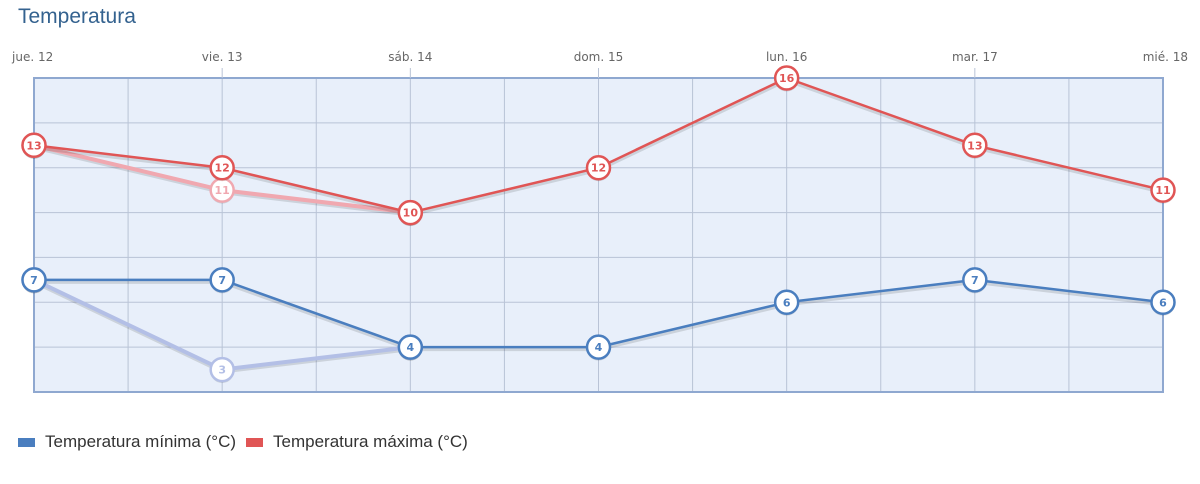  What do you see at coordinates (255, 442) in the screenshot?
I see `legend-swatch-max` at bounding box center [255, 442].